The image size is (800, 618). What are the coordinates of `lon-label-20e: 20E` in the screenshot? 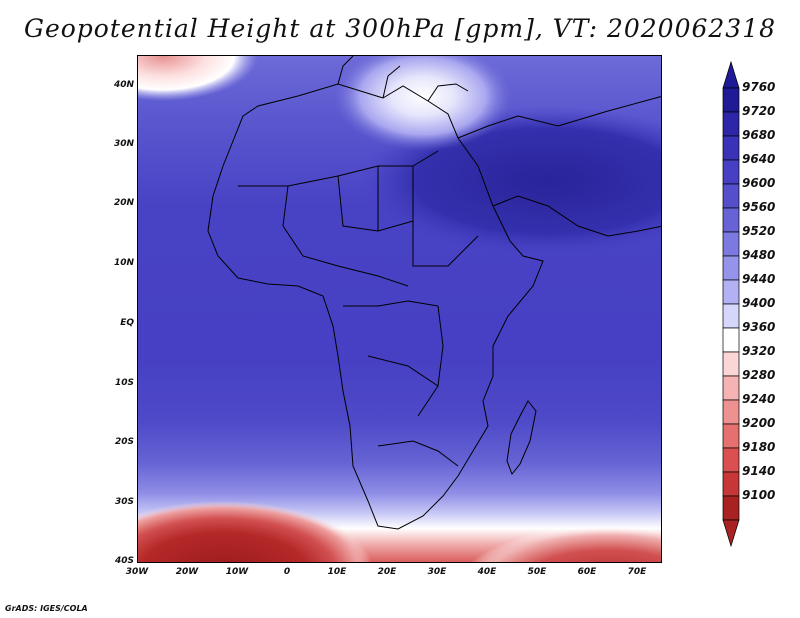 It's located at (387, 572).